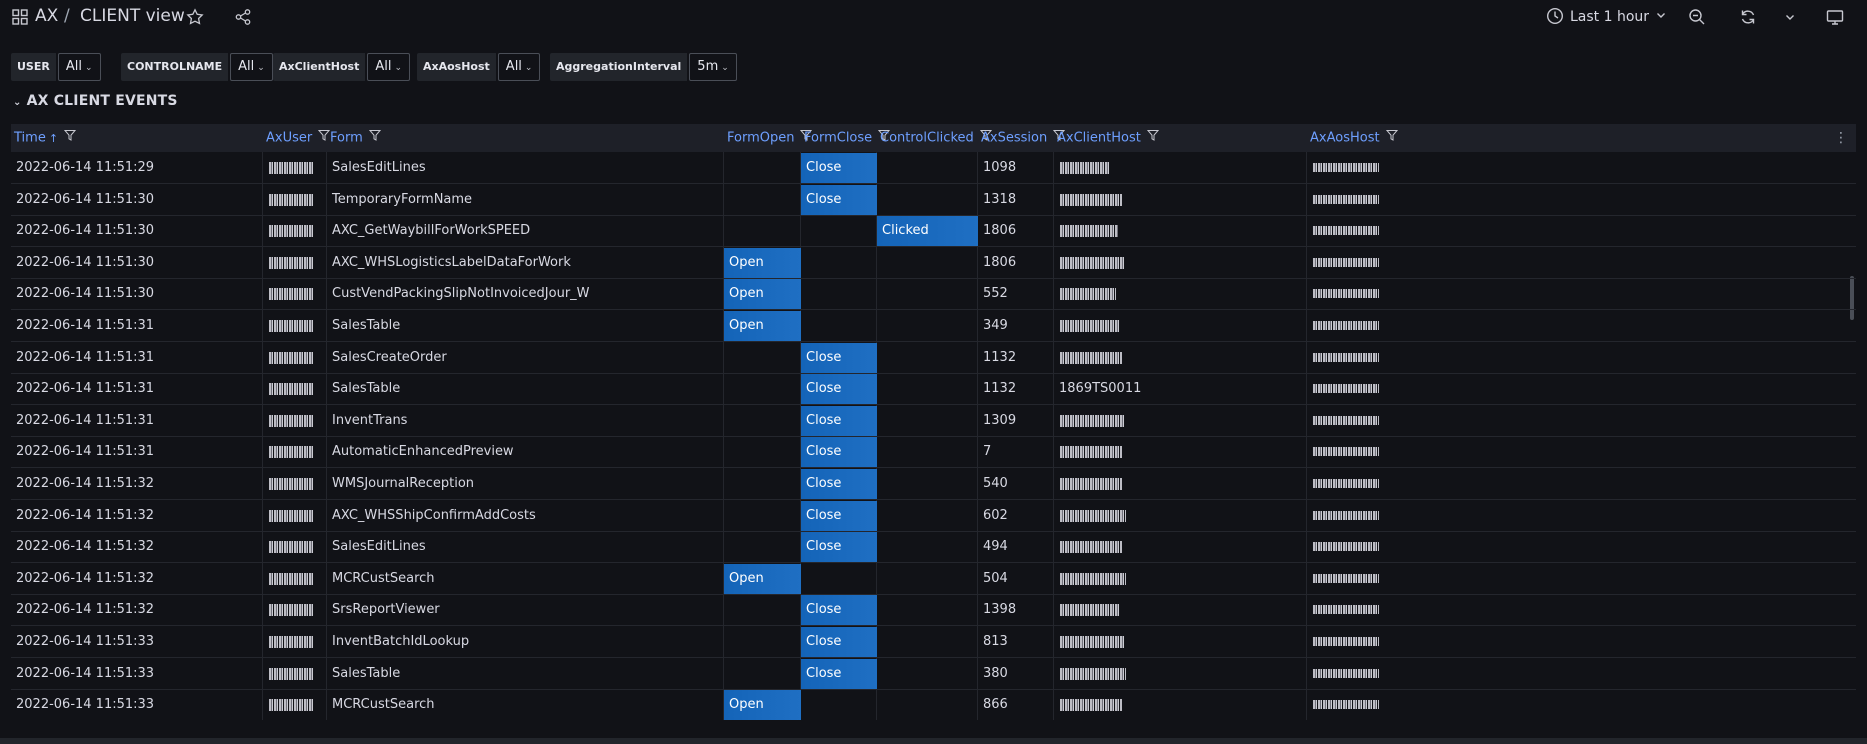  What do you see at coordinates (85, 199) in the screenshot?
I see `cell-time: 2022-06-14 11:51:30` at bounding box center [85, 199].